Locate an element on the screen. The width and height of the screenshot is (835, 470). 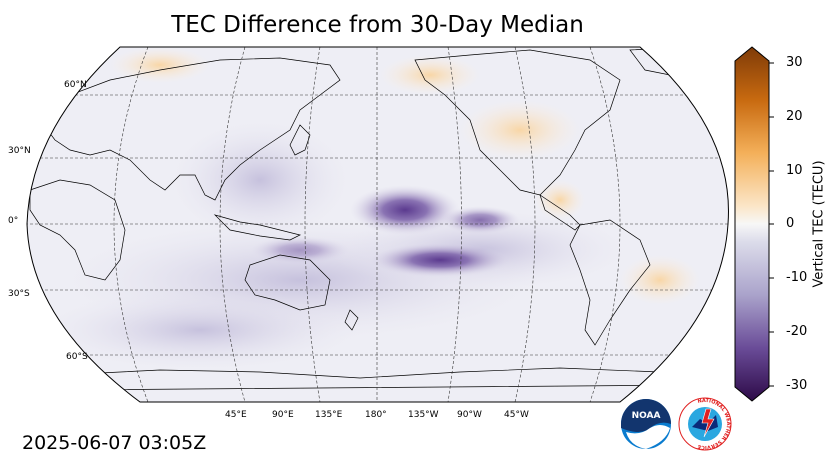
noaa-logo-text: NOAA is located at coordinates (646, 416).